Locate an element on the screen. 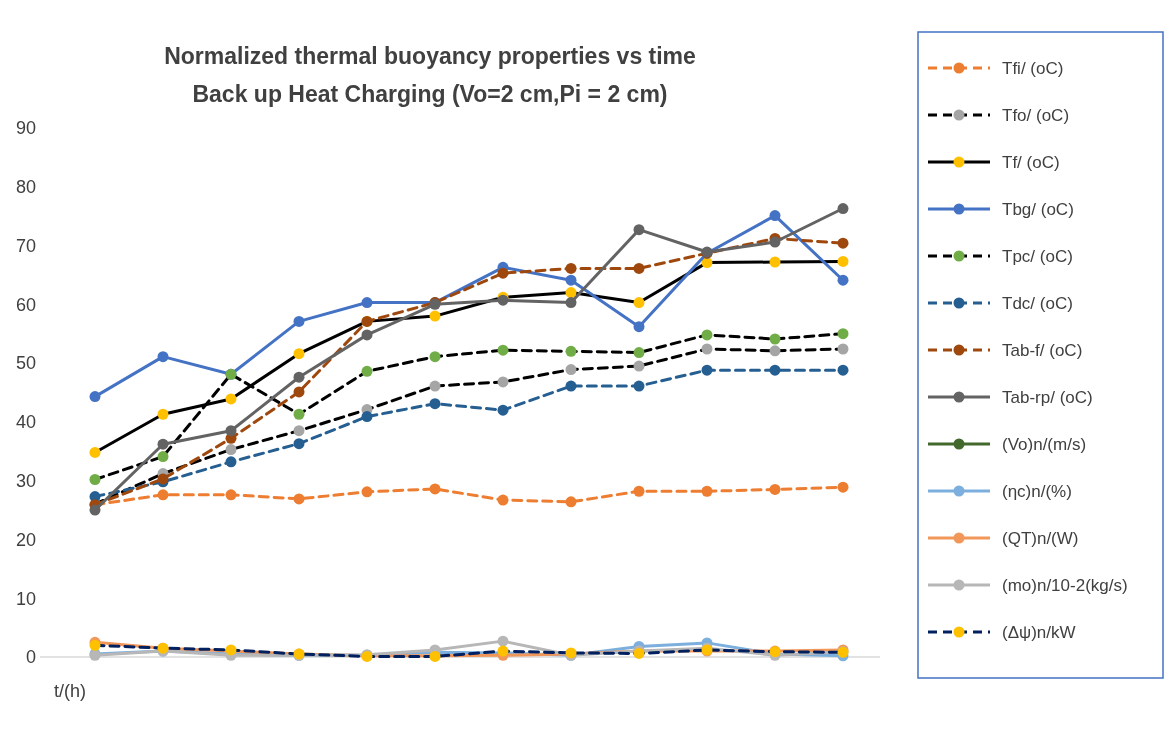 The height and width of the screenshot is (753, 1169). y-tick-label: 80 is located at coordinates (25, 187).